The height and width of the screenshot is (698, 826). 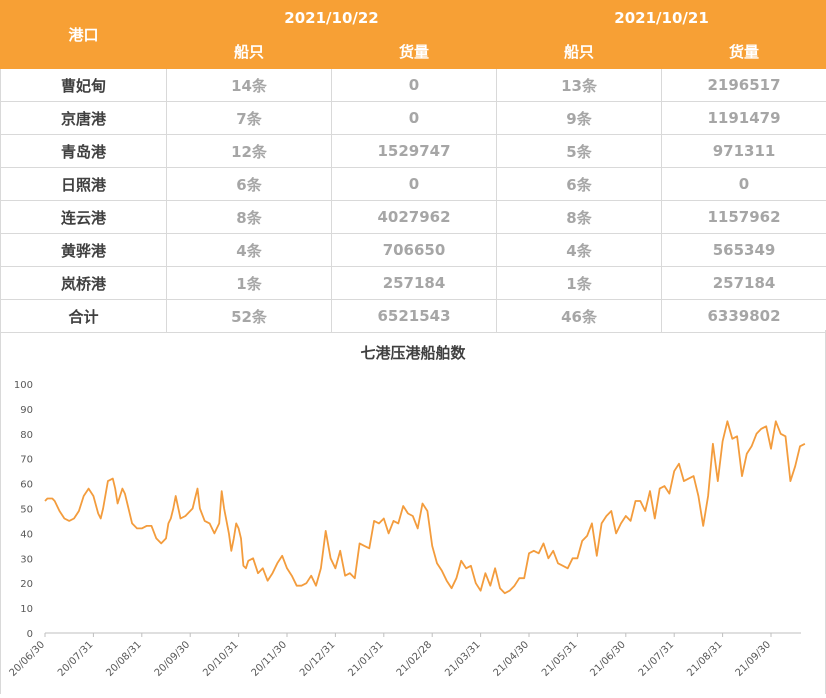 What do you see at coordinates (26, 559) in the screenshot?
I see `y-tick-label: 30` at bounding box center [26, 559].